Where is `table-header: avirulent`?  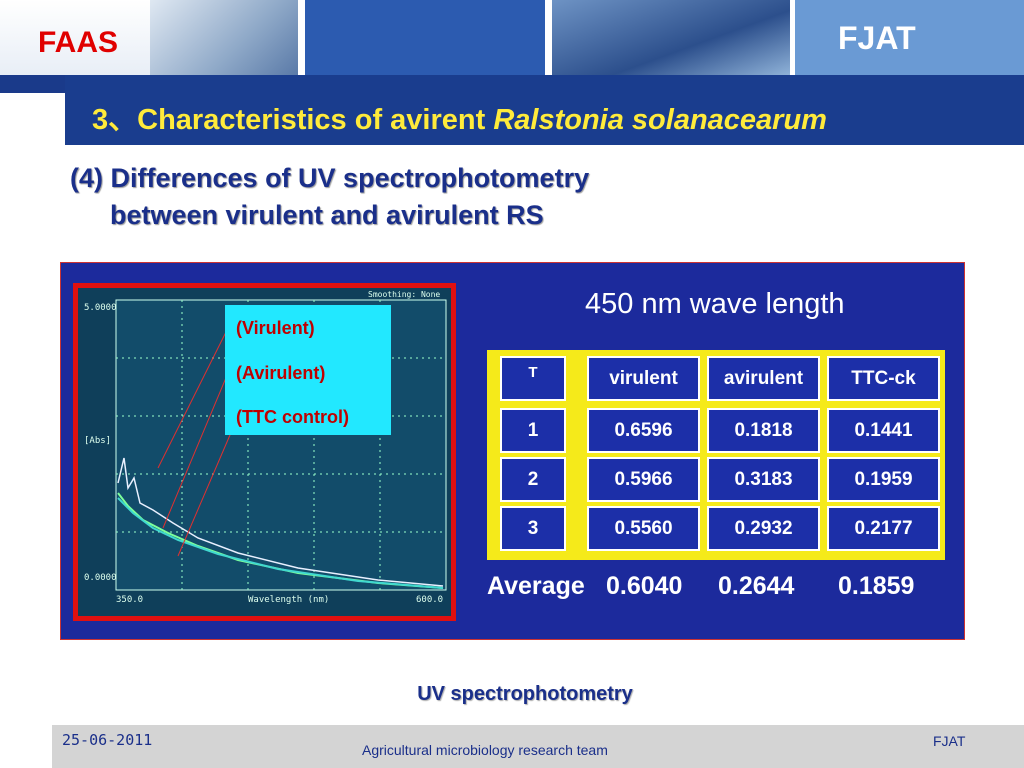 table-header: avirulent is located at coordinates (763, 378).